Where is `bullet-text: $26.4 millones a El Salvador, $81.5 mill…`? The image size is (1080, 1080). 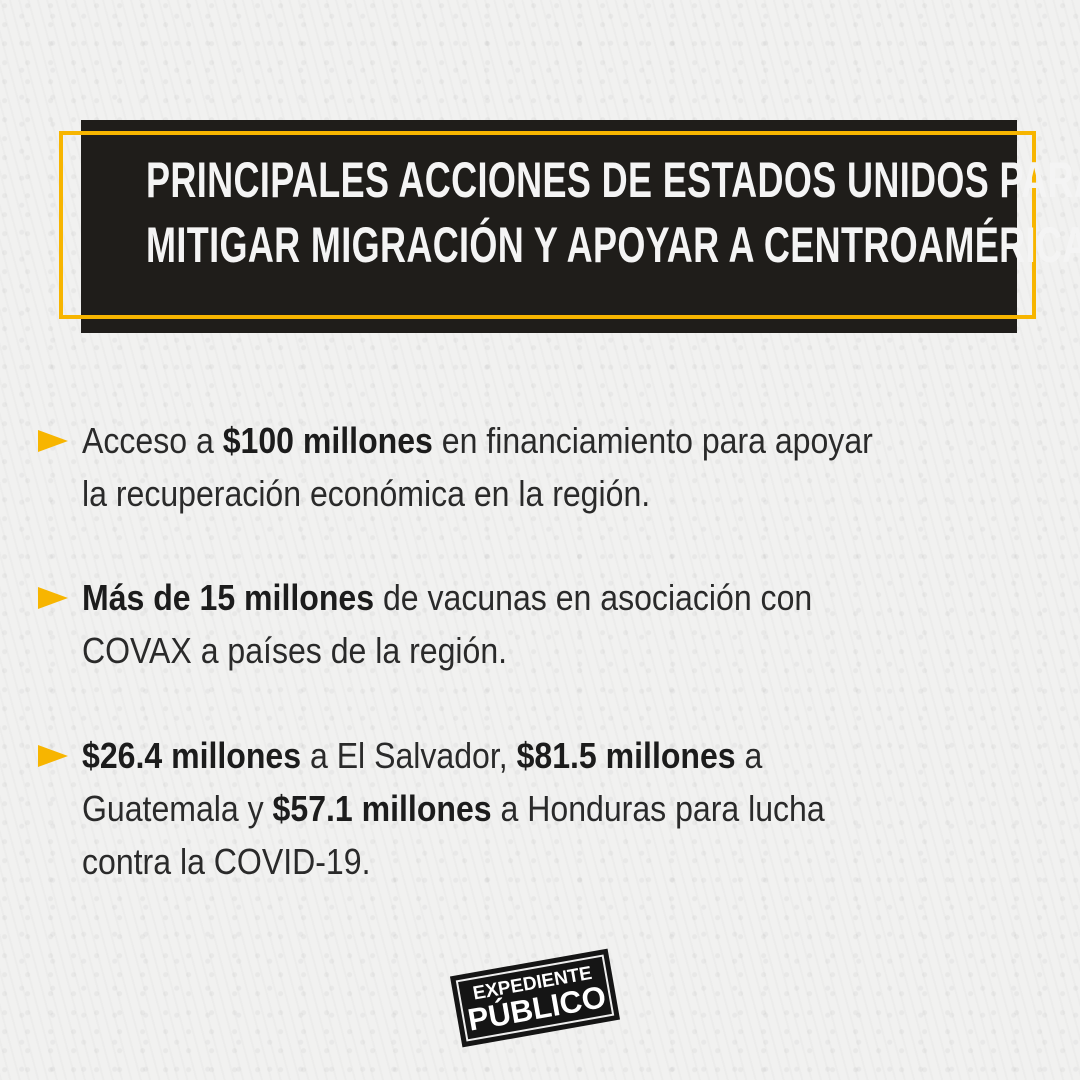 bullet-text: $26.4 millones a El Salvador, $81.5 mill… is located at coordinates (453, 808).